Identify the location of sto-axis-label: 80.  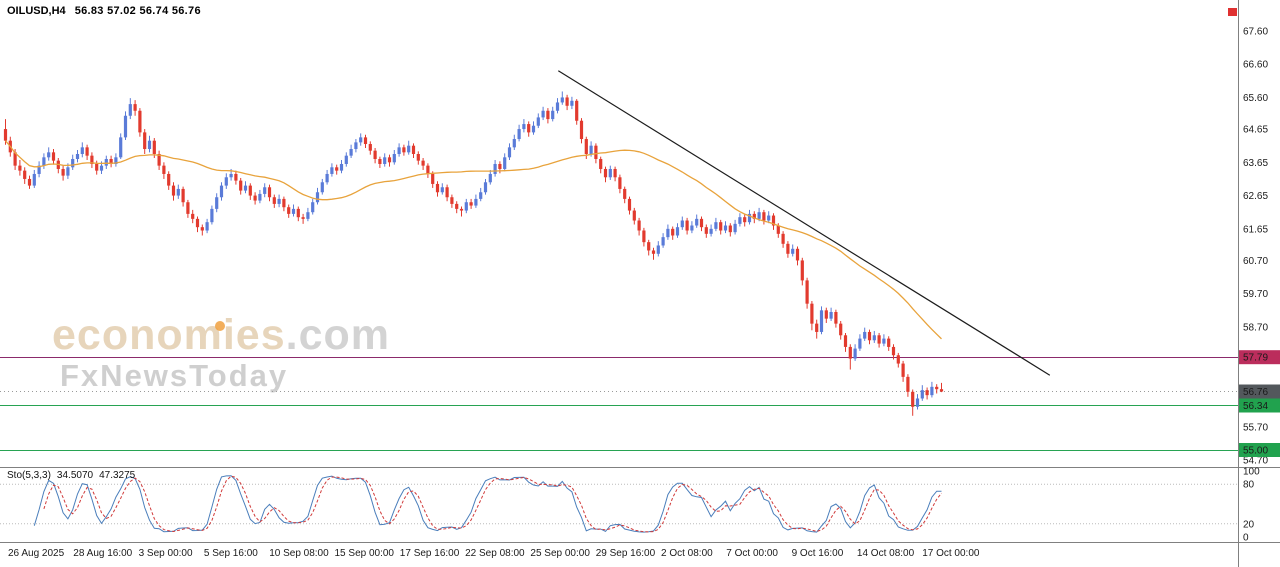
(1249, 485).